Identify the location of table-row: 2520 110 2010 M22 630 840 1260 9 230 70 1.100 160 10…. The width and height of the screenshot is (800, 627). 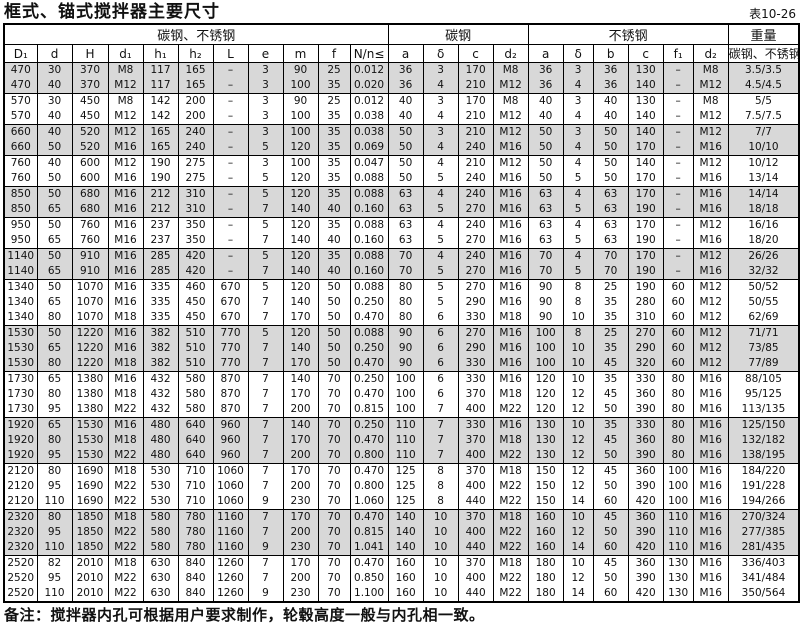
(401, 594).